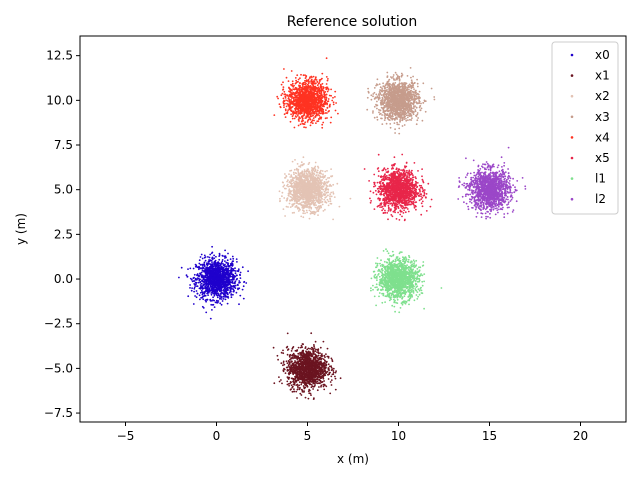 This screenshot has width=640, height=480. Describe the element at coordinates (352, 22) in the screenshot. I see `chart-title: Reference solution` at that location.